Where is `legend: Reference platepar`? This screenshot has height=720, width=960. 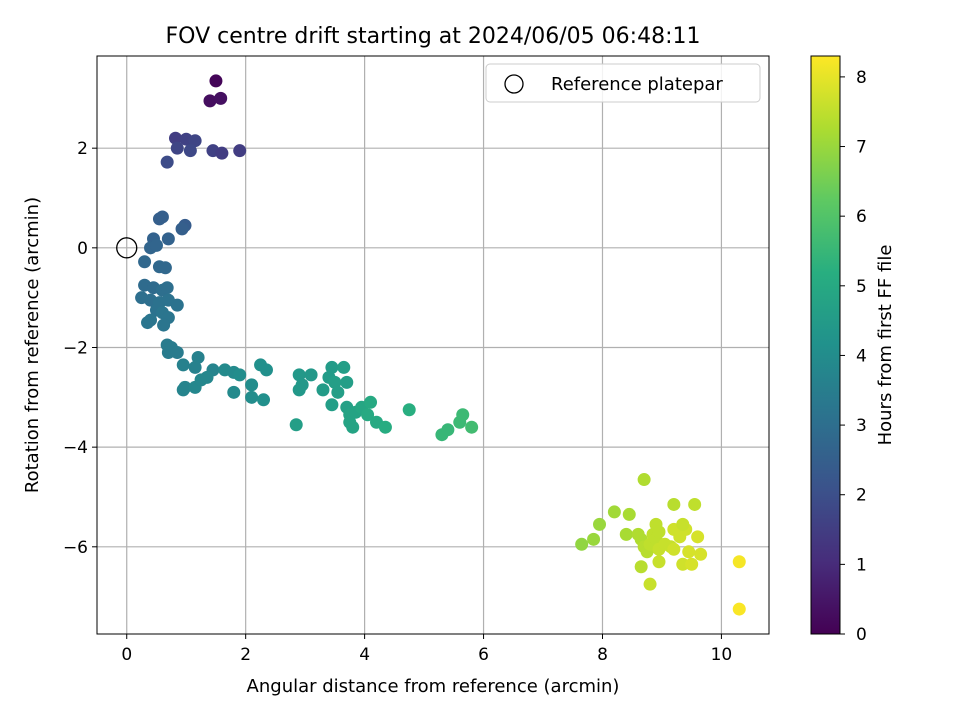 legend: Reference platepar is located at coordinates (623, 83).